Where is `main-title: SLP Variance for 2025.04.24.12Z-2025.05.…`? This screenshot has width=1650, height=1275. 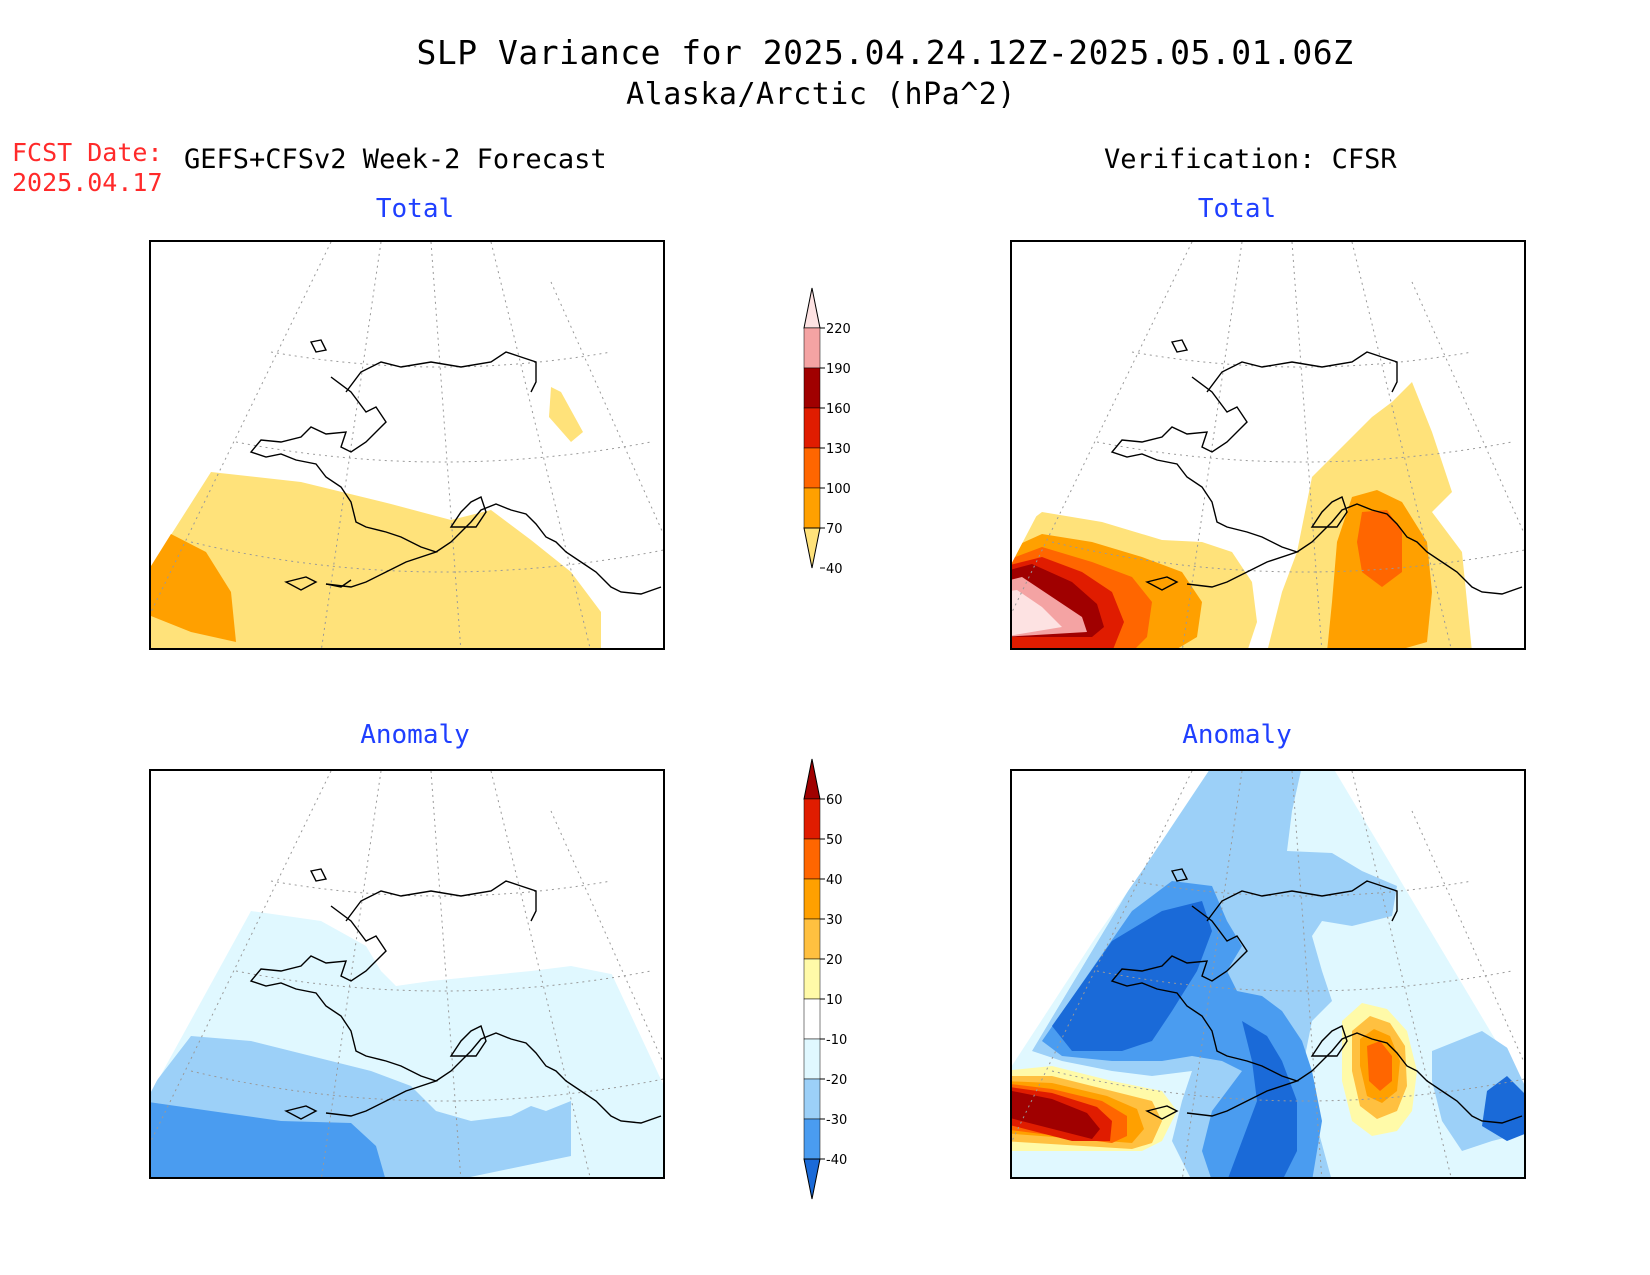
main-title: SLP Variance for 2025.04.24.12Z-2025.05.… is located at coordinates (885, 52).